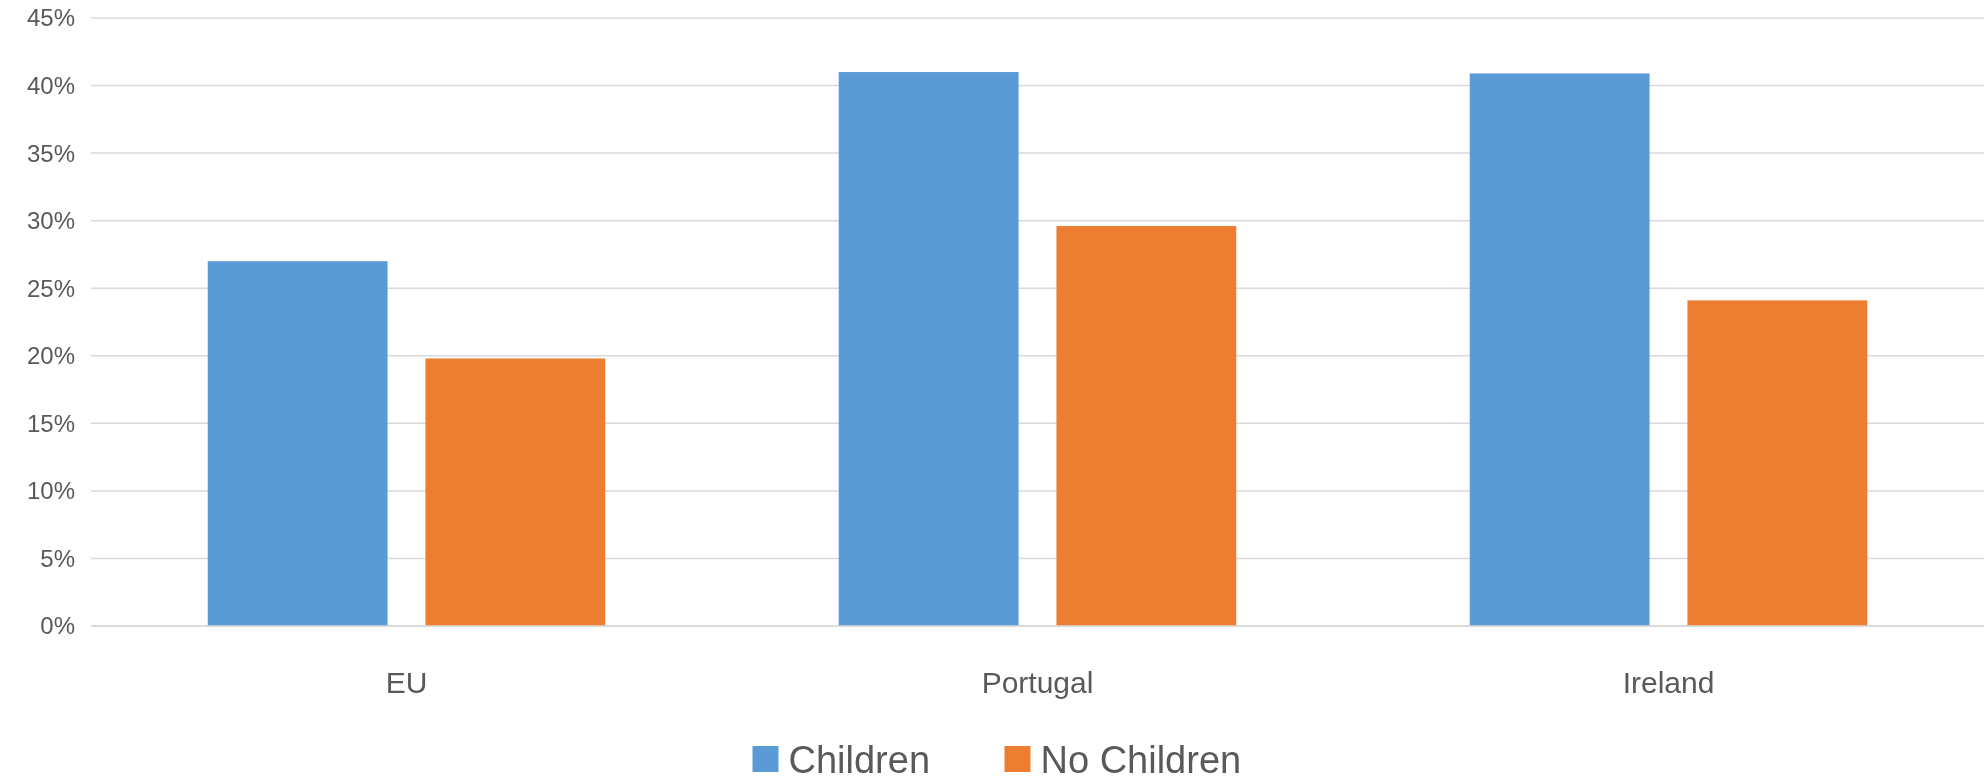 This screenshot has height=782, width=1988. I want to click on y-tick-label: 0%, so click(57, 626).